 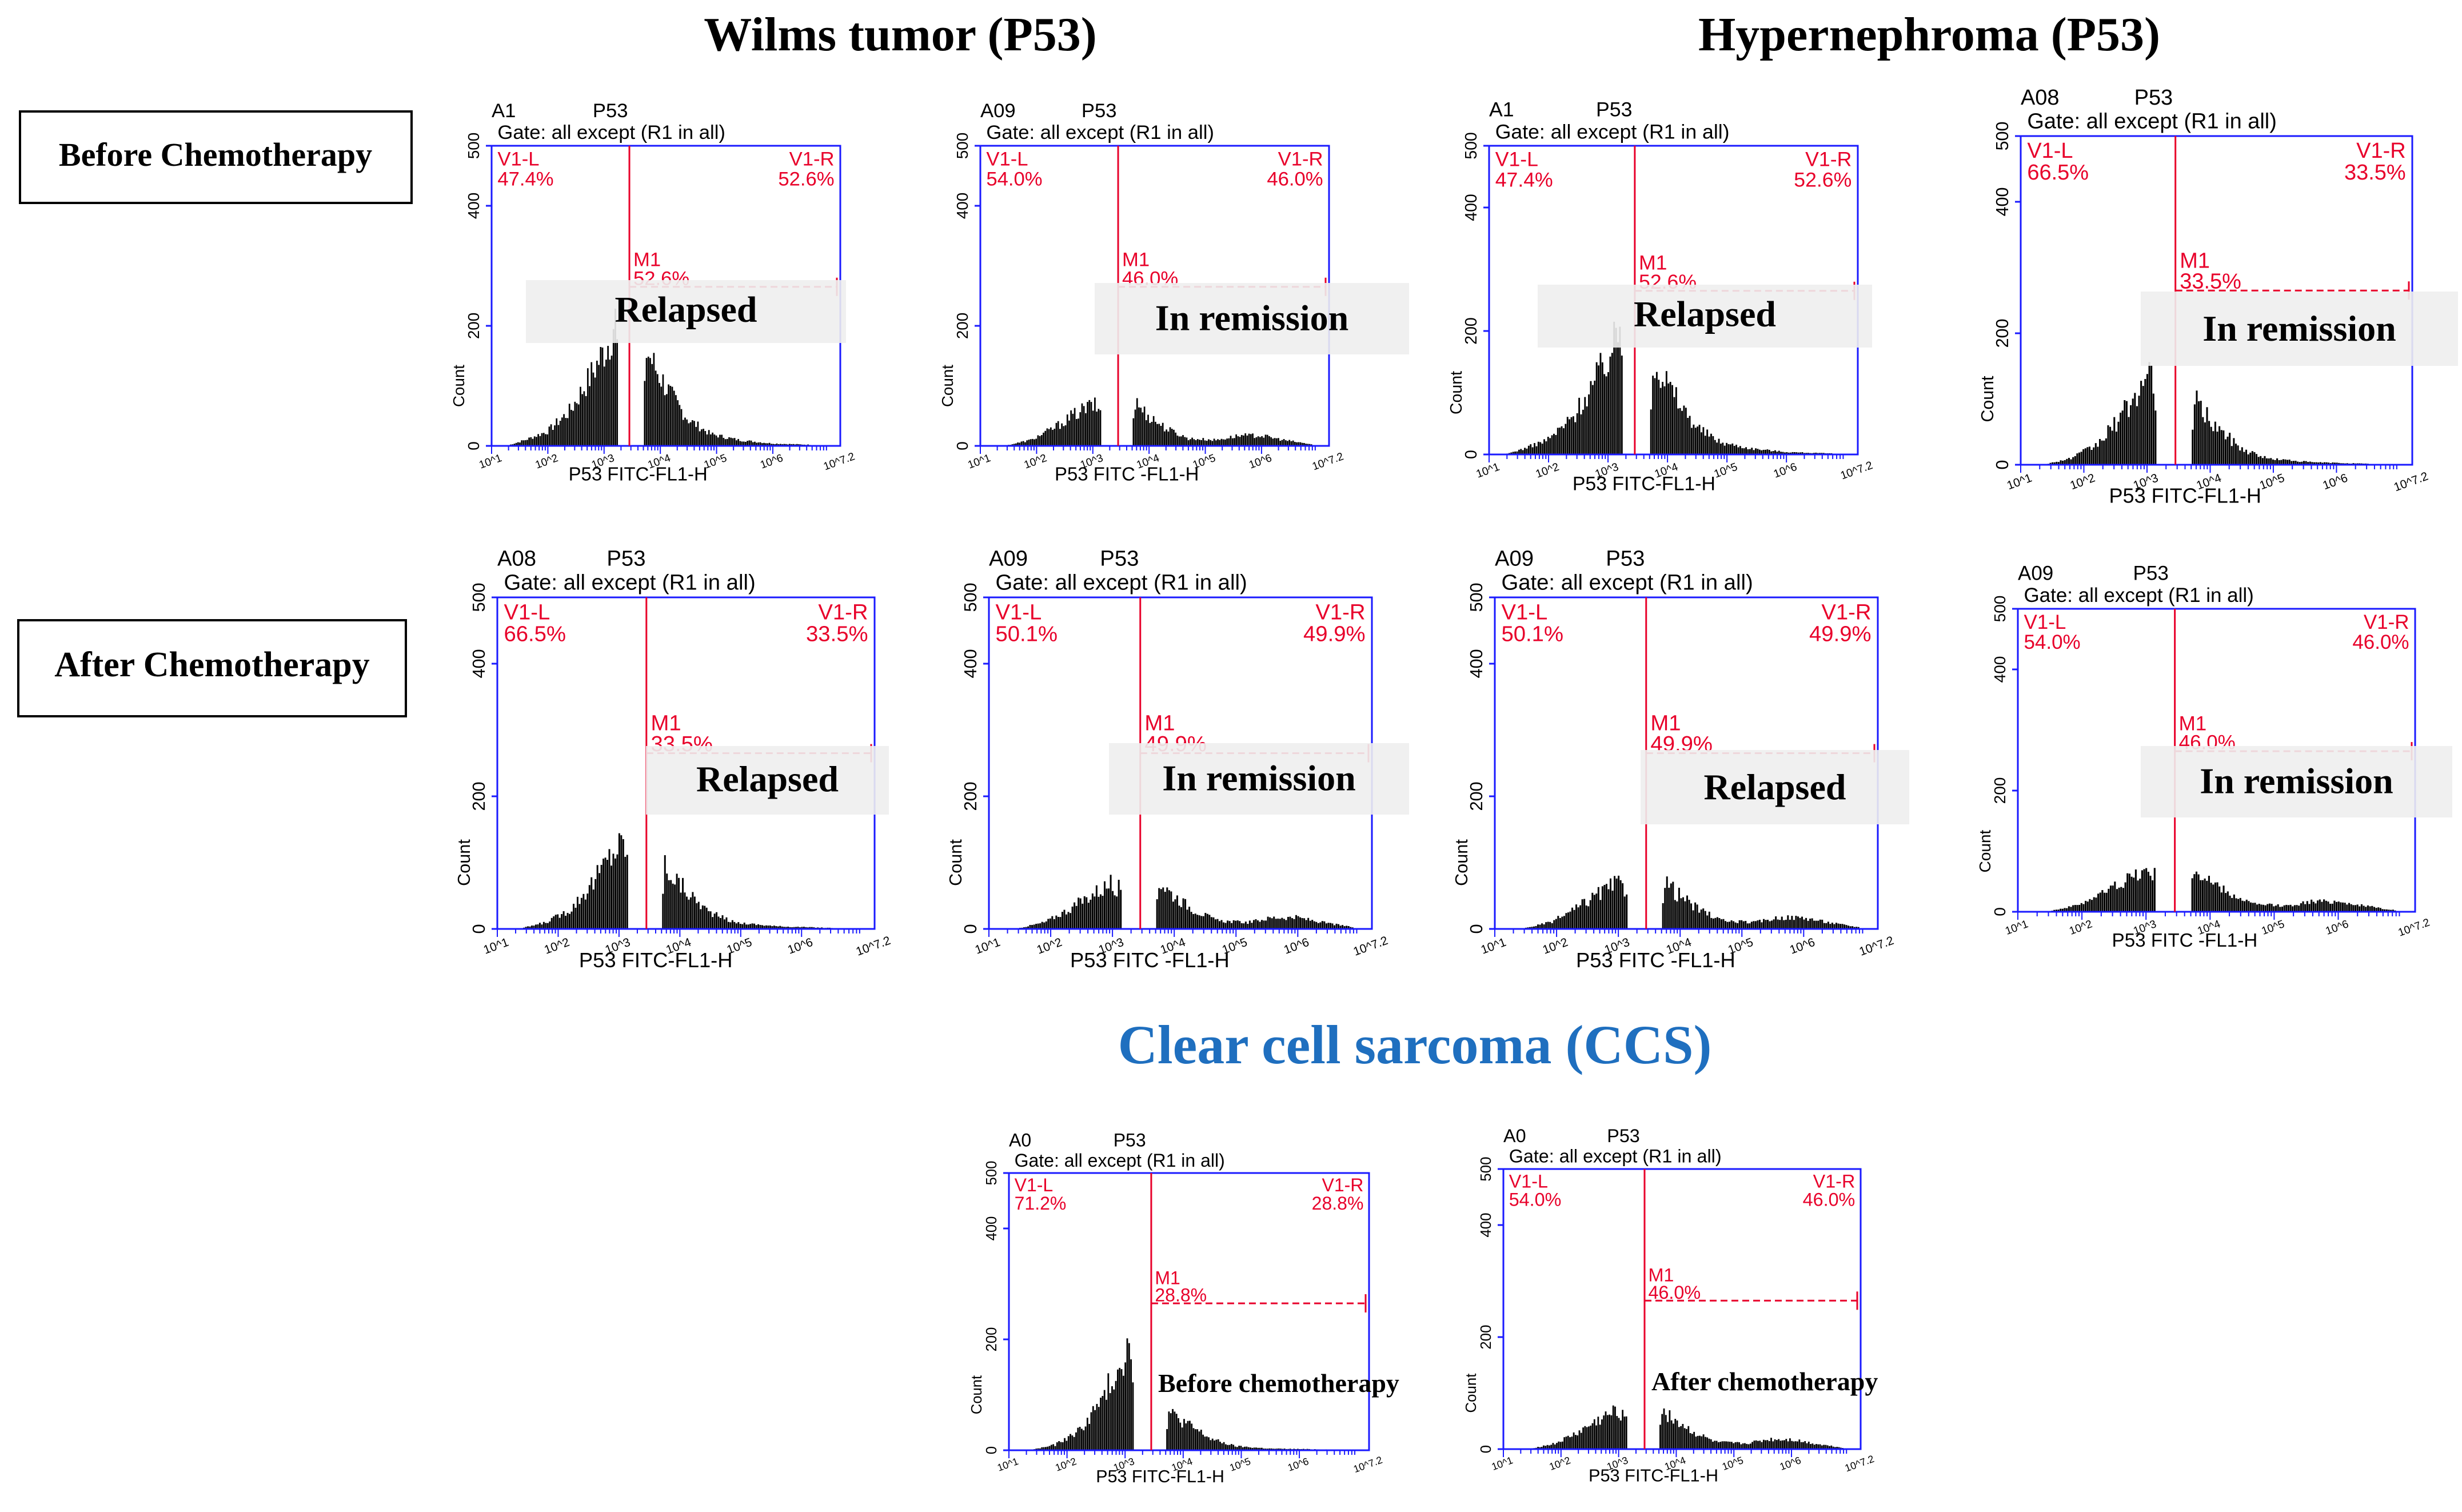 I want to click on m1-label: M1, so click(x=2195, y=261).